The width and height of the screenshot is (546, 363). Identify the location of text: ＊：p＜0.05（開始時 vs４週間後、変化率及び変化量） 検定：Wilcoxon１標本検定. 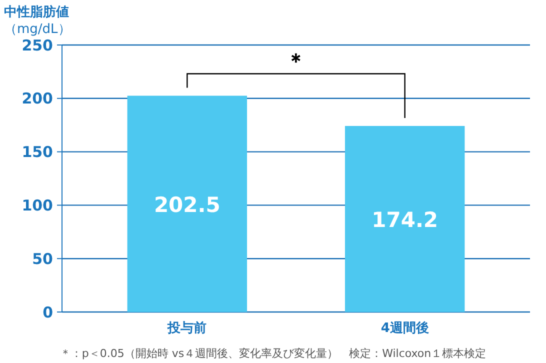
(273, 353).